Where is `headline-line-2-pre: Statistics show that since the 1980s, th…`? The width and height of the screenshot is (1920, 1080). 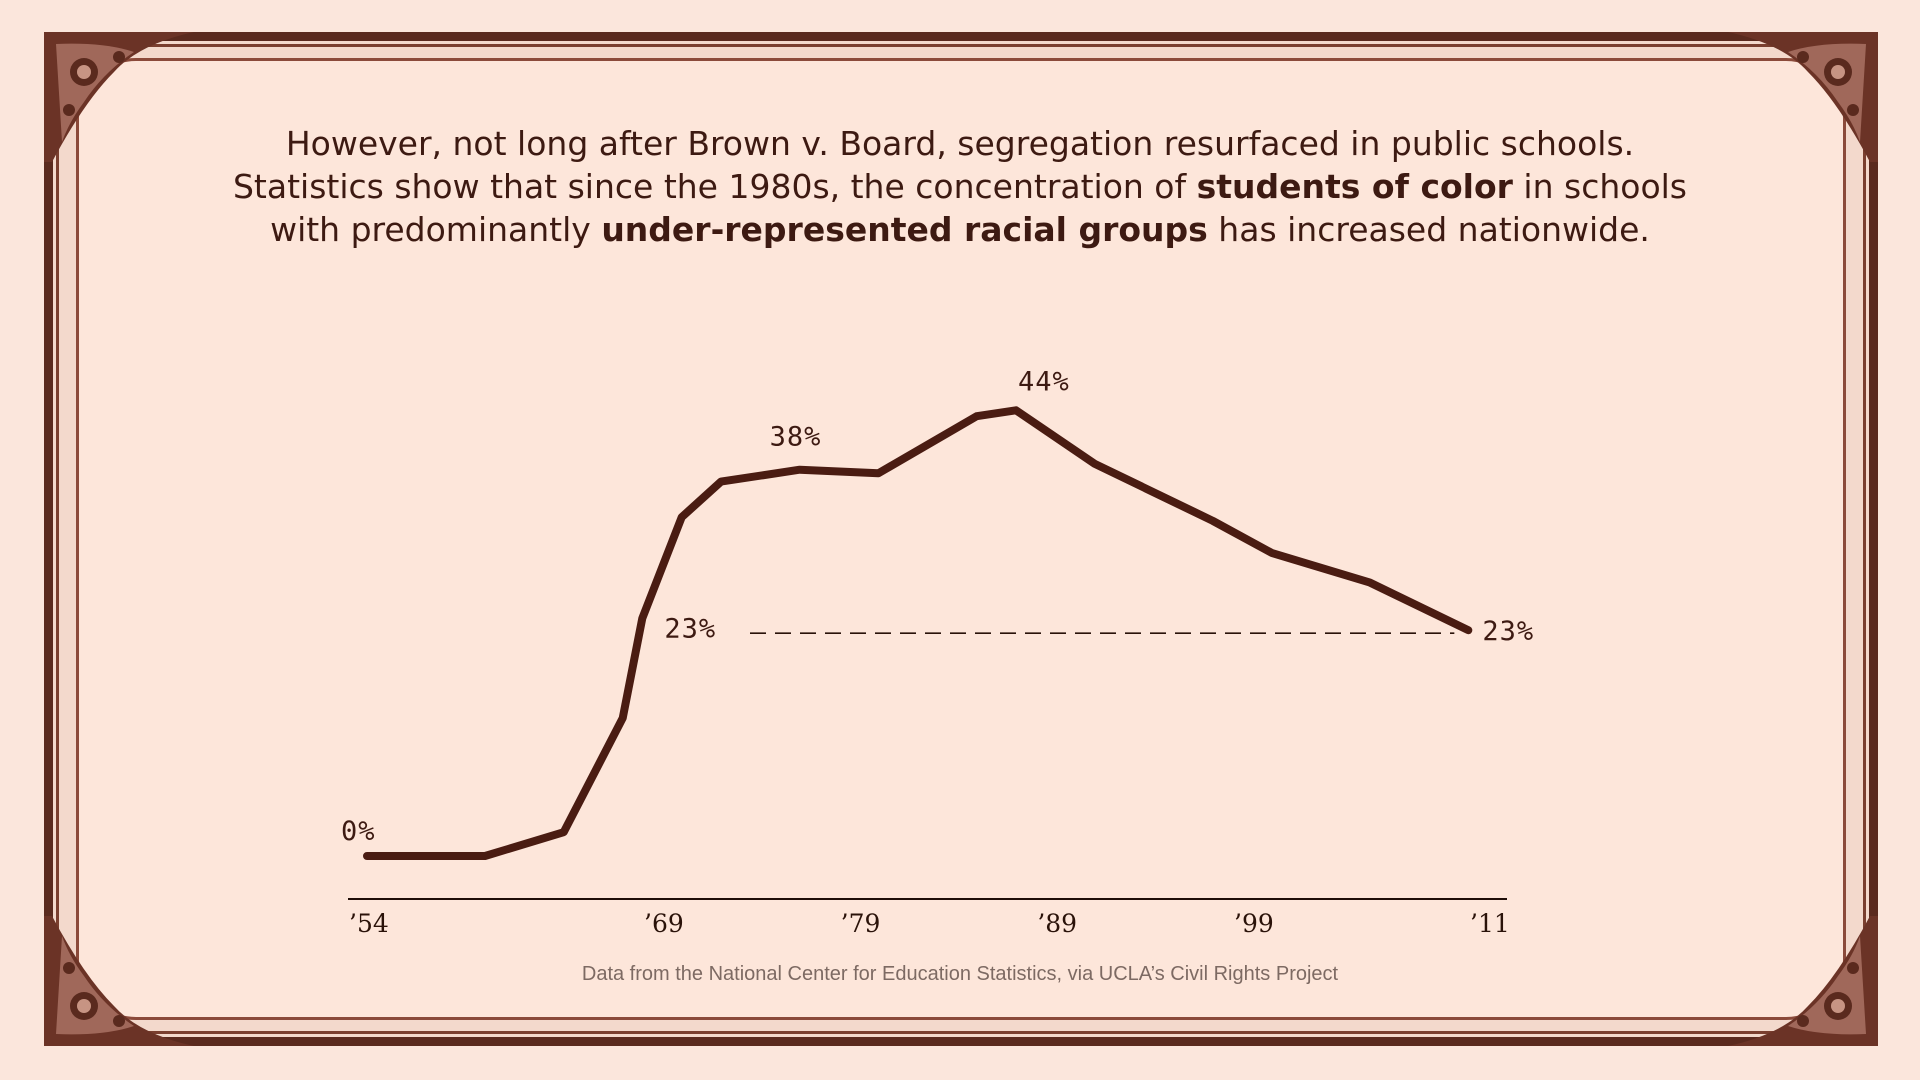
headline-line-2-pre: Statistics show that since the 1980s, th… is located at coordinates (714, 186).